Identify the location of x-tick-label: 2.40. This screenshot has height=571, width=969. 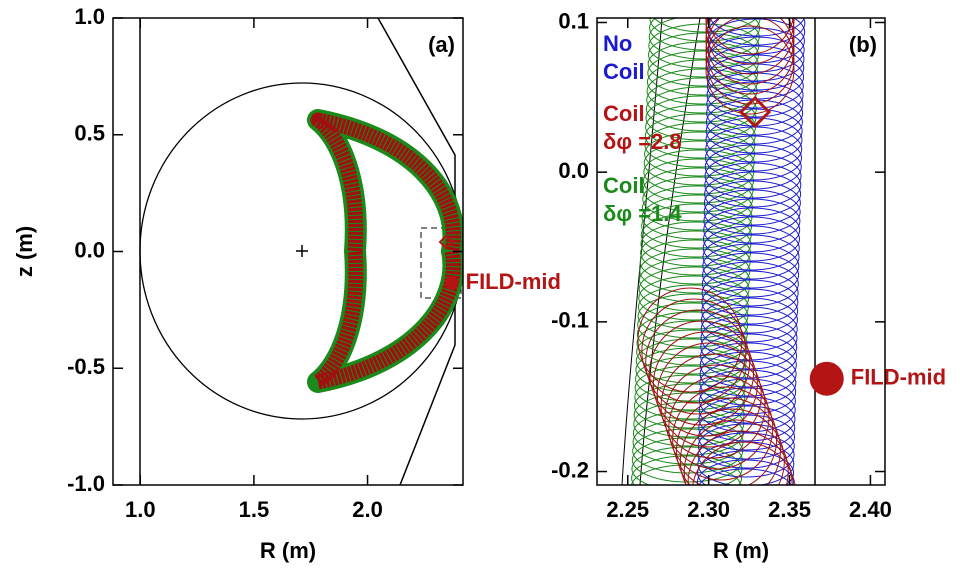
(870, 509).